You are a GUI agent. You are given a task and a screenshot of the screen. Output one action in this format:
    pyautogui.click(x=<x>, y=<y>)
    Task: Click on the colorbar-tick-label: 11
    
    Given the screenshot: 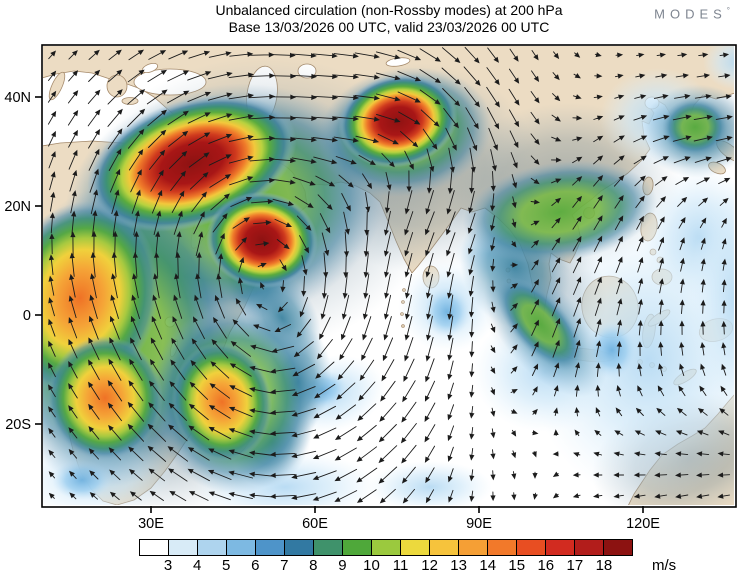 What is the action you would take?
    pyautogui.click(x=400, y=565)
    